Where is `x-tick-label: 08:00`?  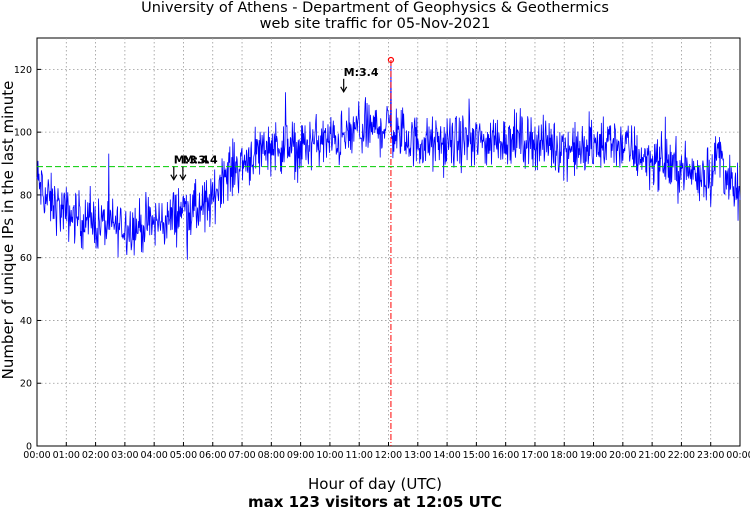
x-tick-label: 08:00 is located at coordinates (271, 455).